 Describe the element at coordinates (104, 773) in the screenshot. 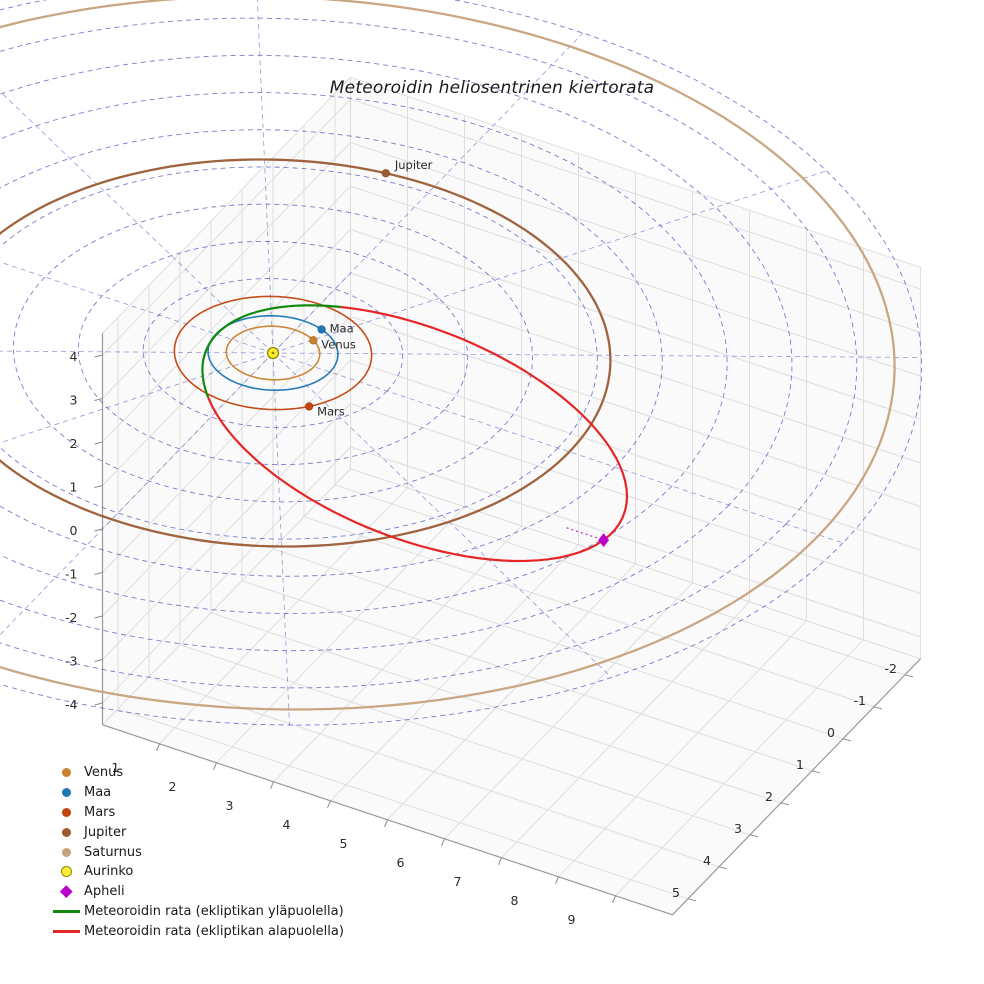

I see `legend-item-label: Venus` at that location.